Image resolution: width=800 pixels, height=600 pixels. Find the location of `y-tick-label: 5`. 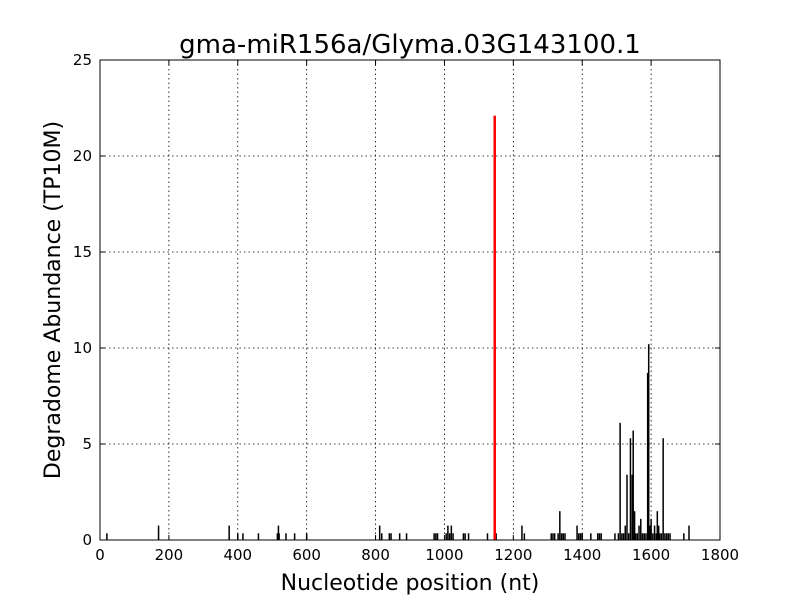

y-tick-label: 5 is located at coordinates (87, 444).